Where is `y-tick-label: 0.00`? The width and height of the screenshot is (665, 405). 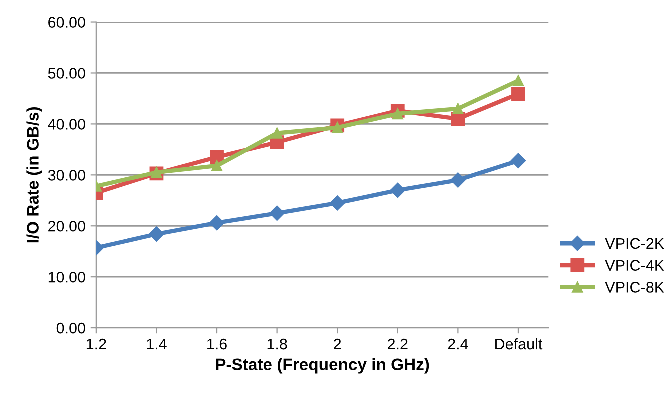 y-tick-label: 0.00 is located at coordinates (71, 328).